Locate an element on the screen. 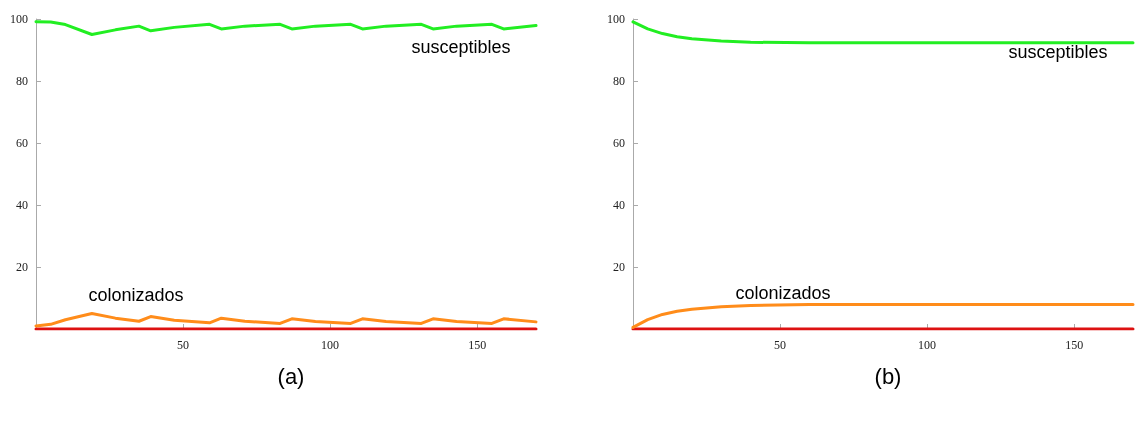  text: (b) is located at coordinates (888, 376).